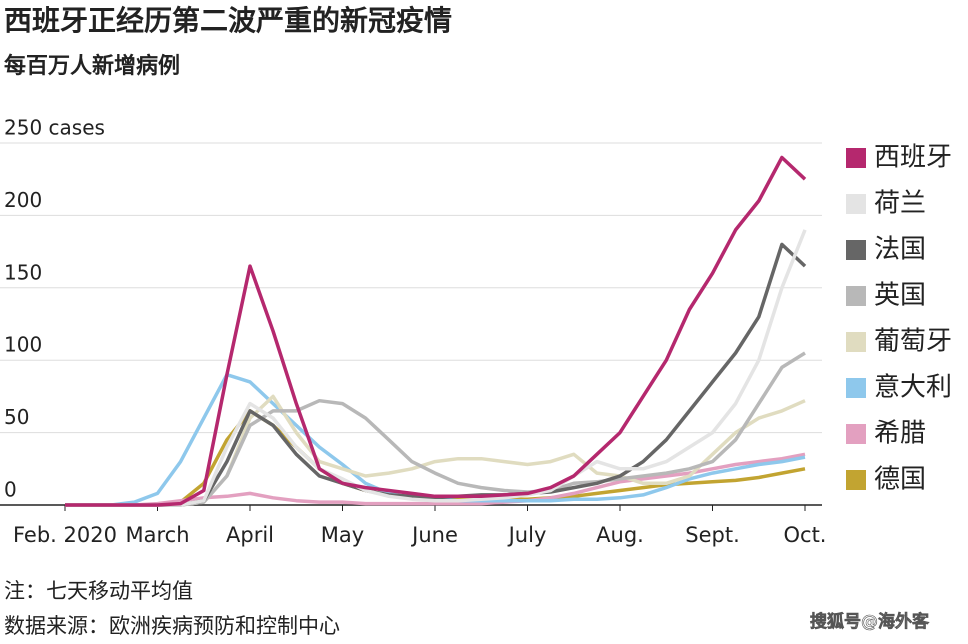  What do you see at coordinates (23, 345) in the screenshot?
I see `y-tick-label: 100` at bounding box center [23, 345].